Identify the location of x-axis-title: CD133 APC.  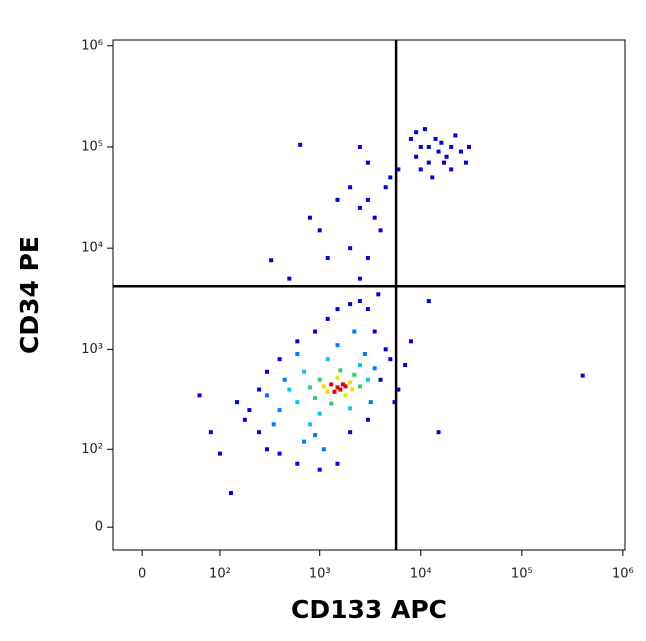
(369, 609).